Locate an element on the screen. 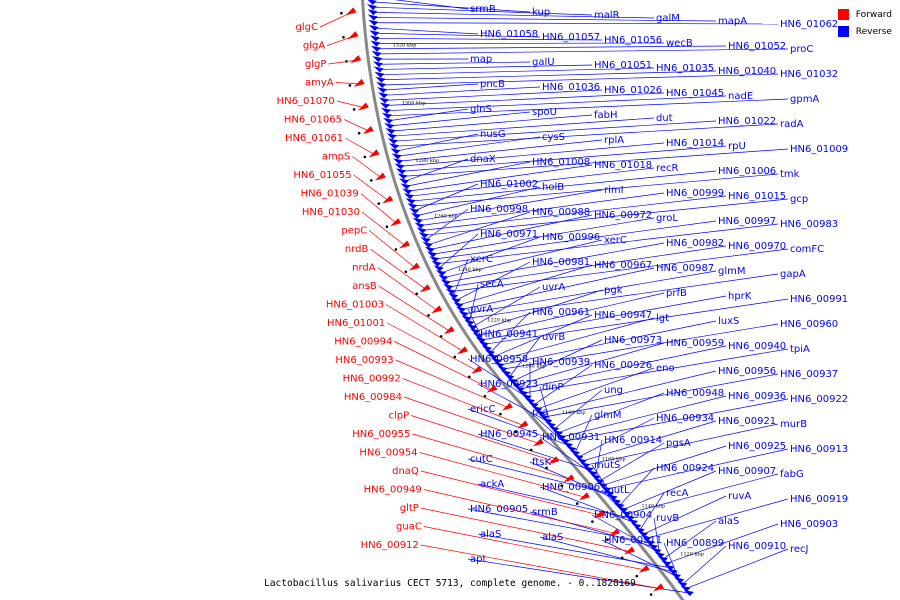 This screenshot has height=600, width=900. gene-label-hn6-00945: HN6_00945 is located at coordinates (509, 434).